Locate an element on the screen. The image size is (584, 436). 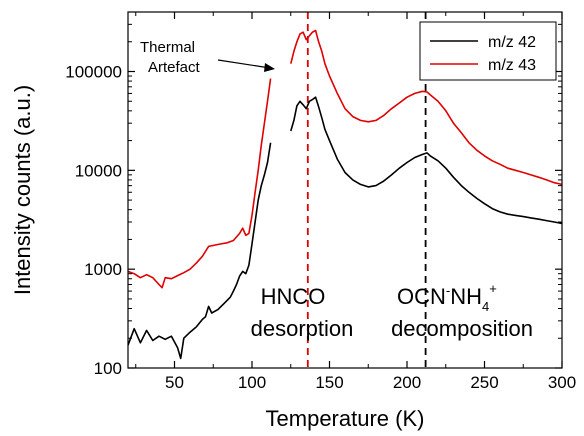
annotation-ocn-species: OCN-NH4+ is located at coordinates (447, 297).